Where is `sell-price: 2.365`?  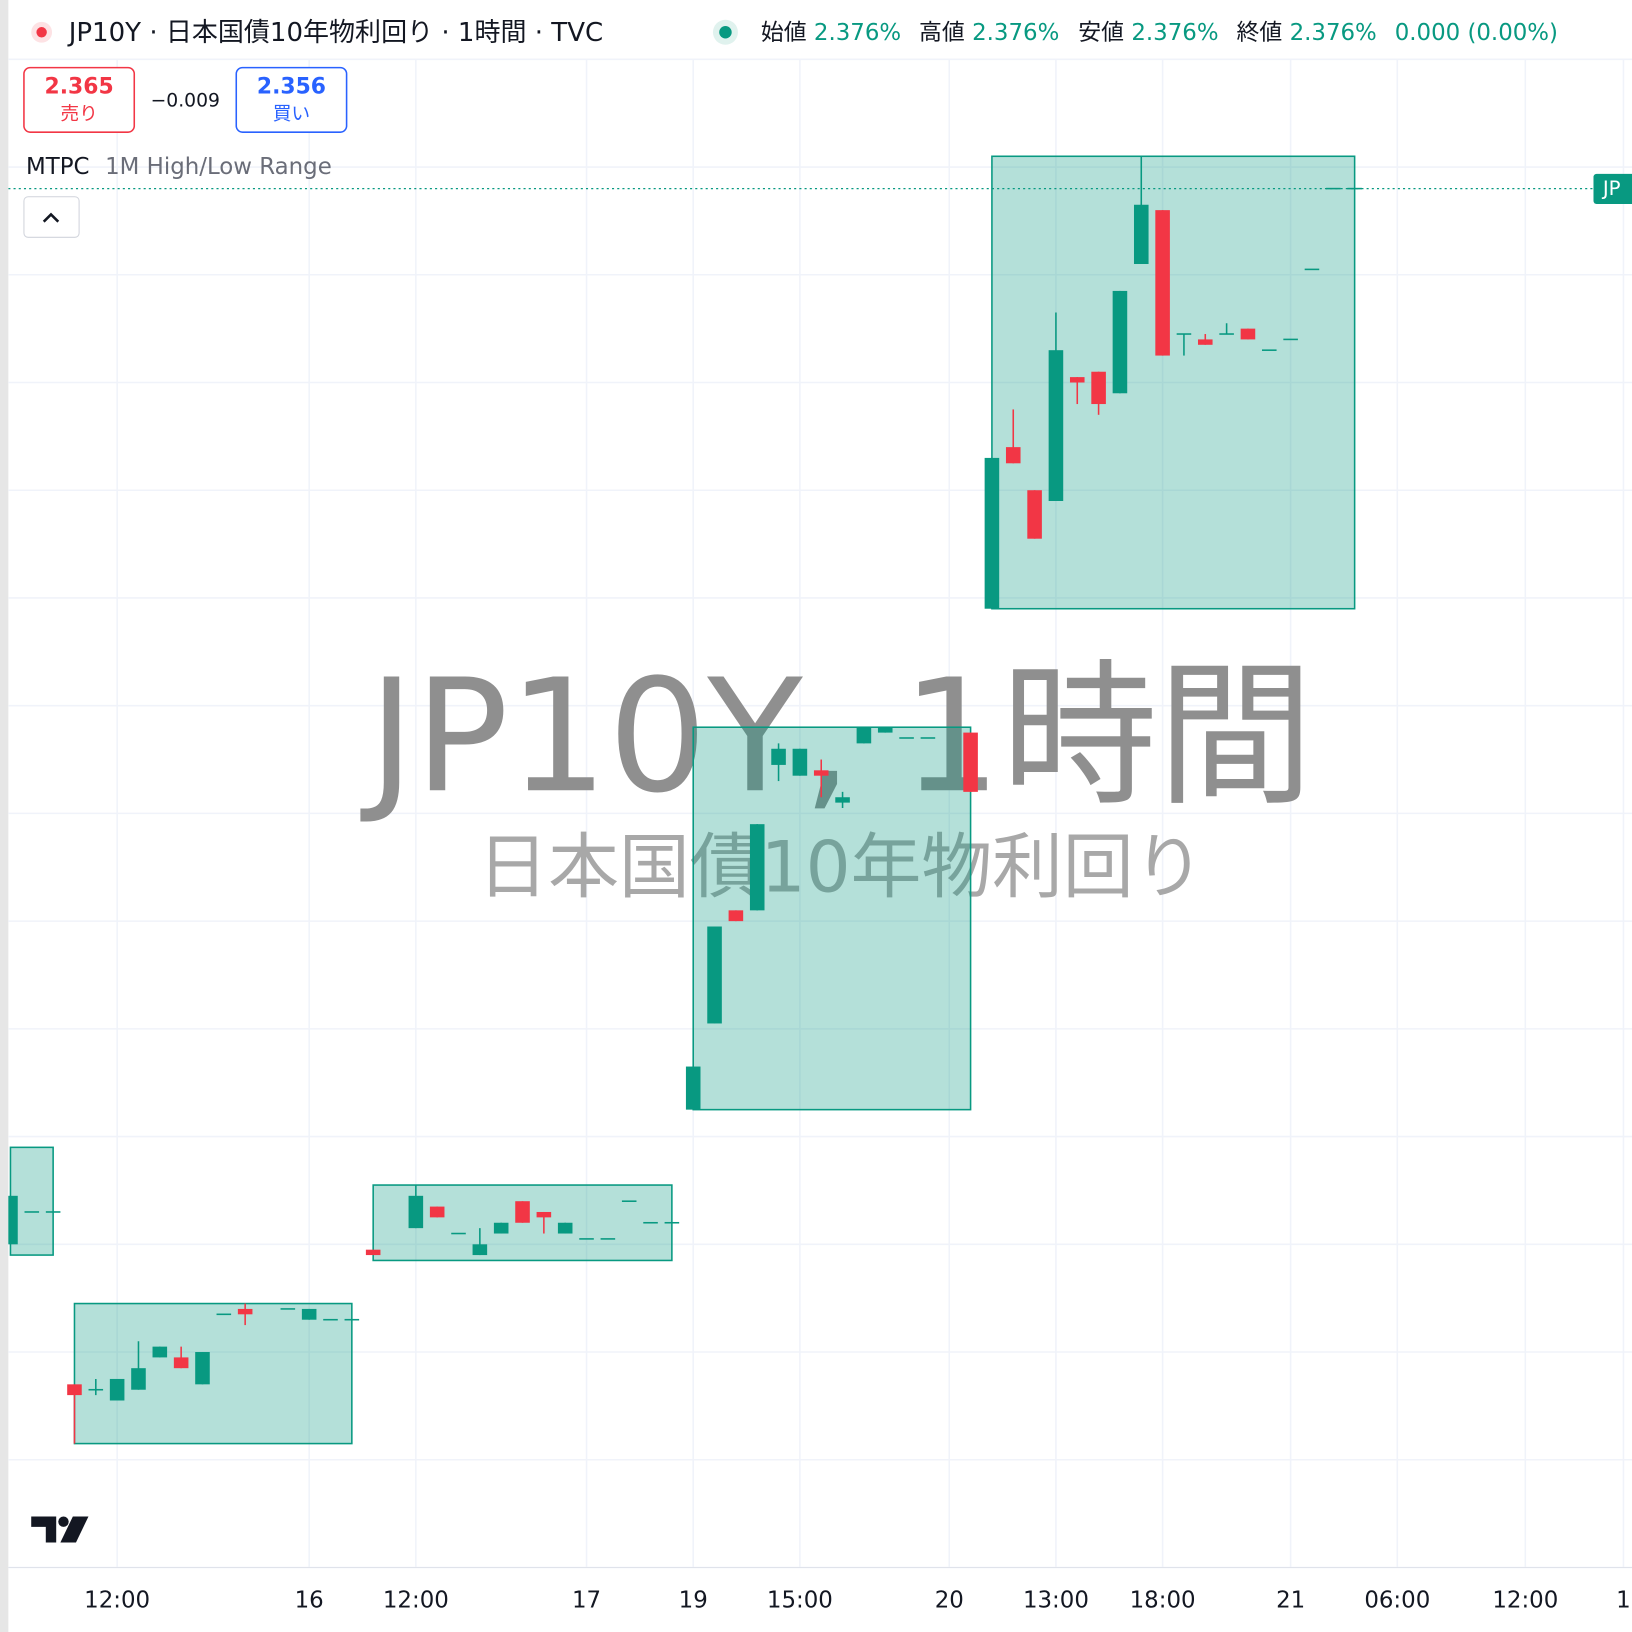
sell-price: 2.365 is located at coordinates (79, 86).